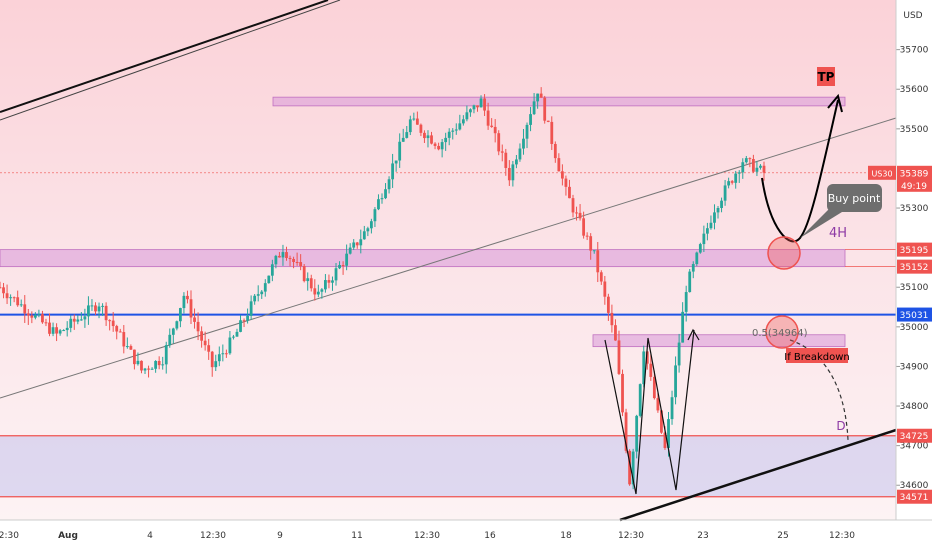  I want to click on x-tick-label: 9, so click(280, 536).